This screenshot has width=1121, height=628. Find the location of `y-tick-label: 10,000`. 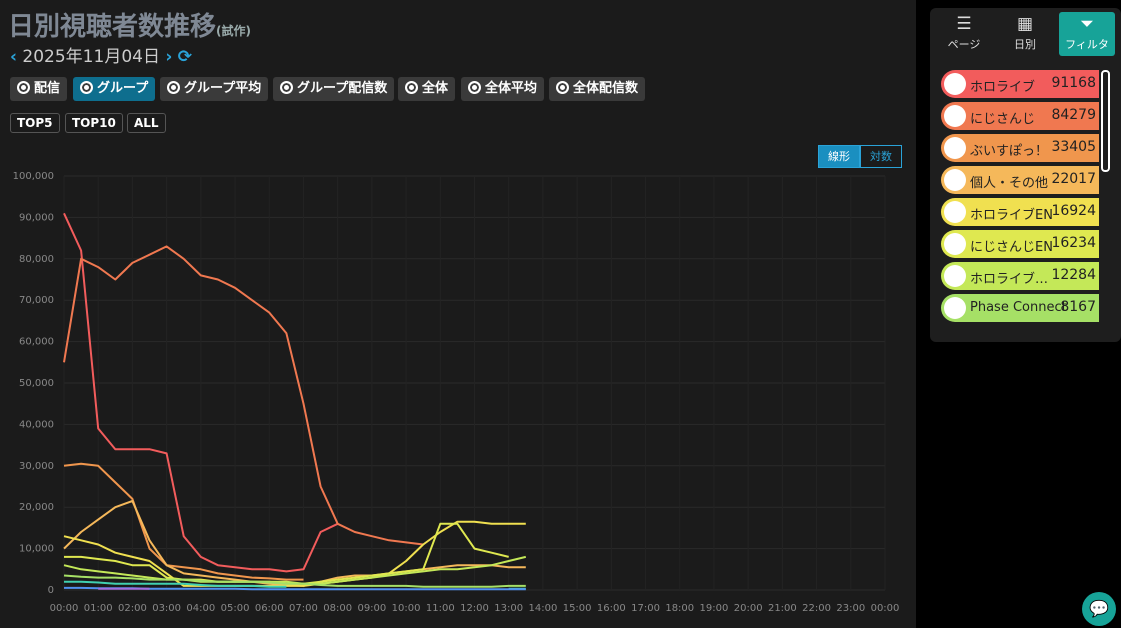

y-tick-label: 10,000 is located at coordinates (36, 549).